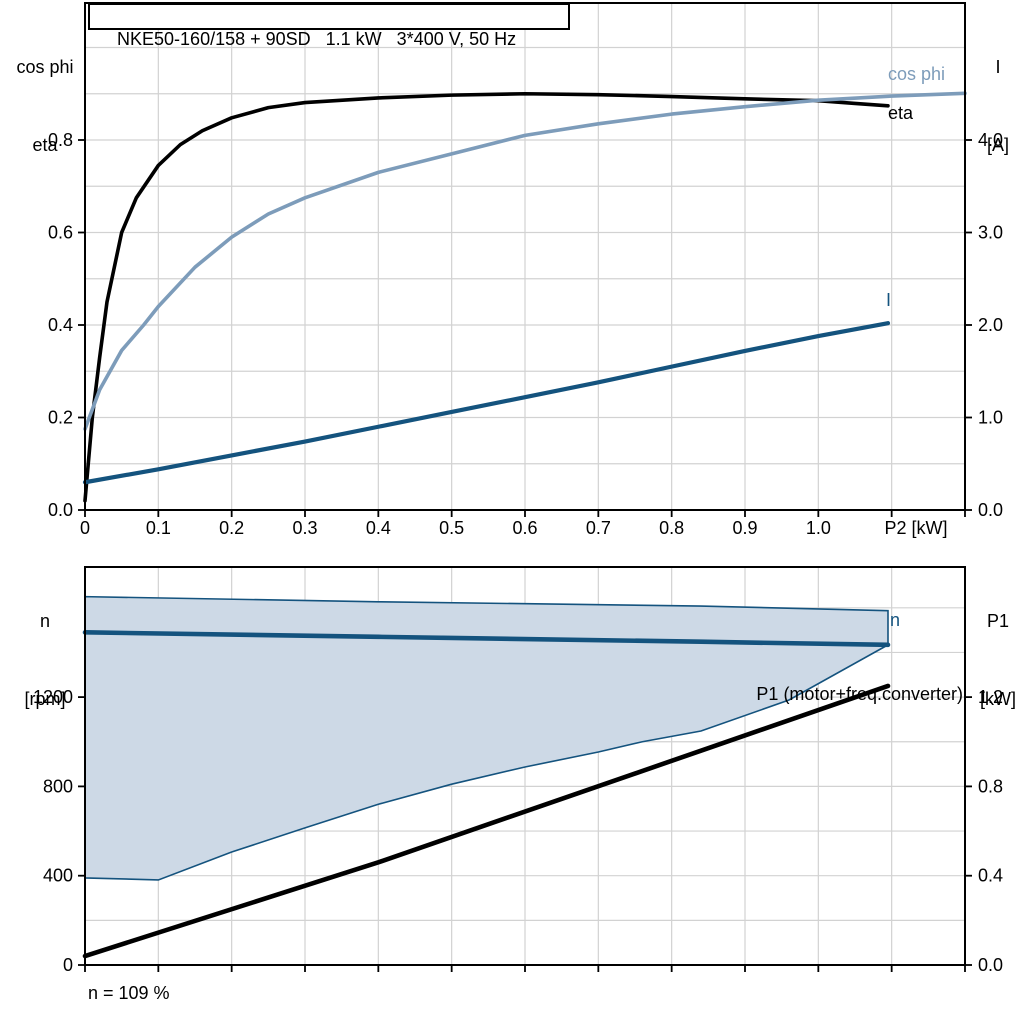 This screenshot has height=1024, width=1024. What do you see at coordinates (53, 697) in the screenshot?
I see `left-tick-label: 1200` at bounding box center [53, 697].